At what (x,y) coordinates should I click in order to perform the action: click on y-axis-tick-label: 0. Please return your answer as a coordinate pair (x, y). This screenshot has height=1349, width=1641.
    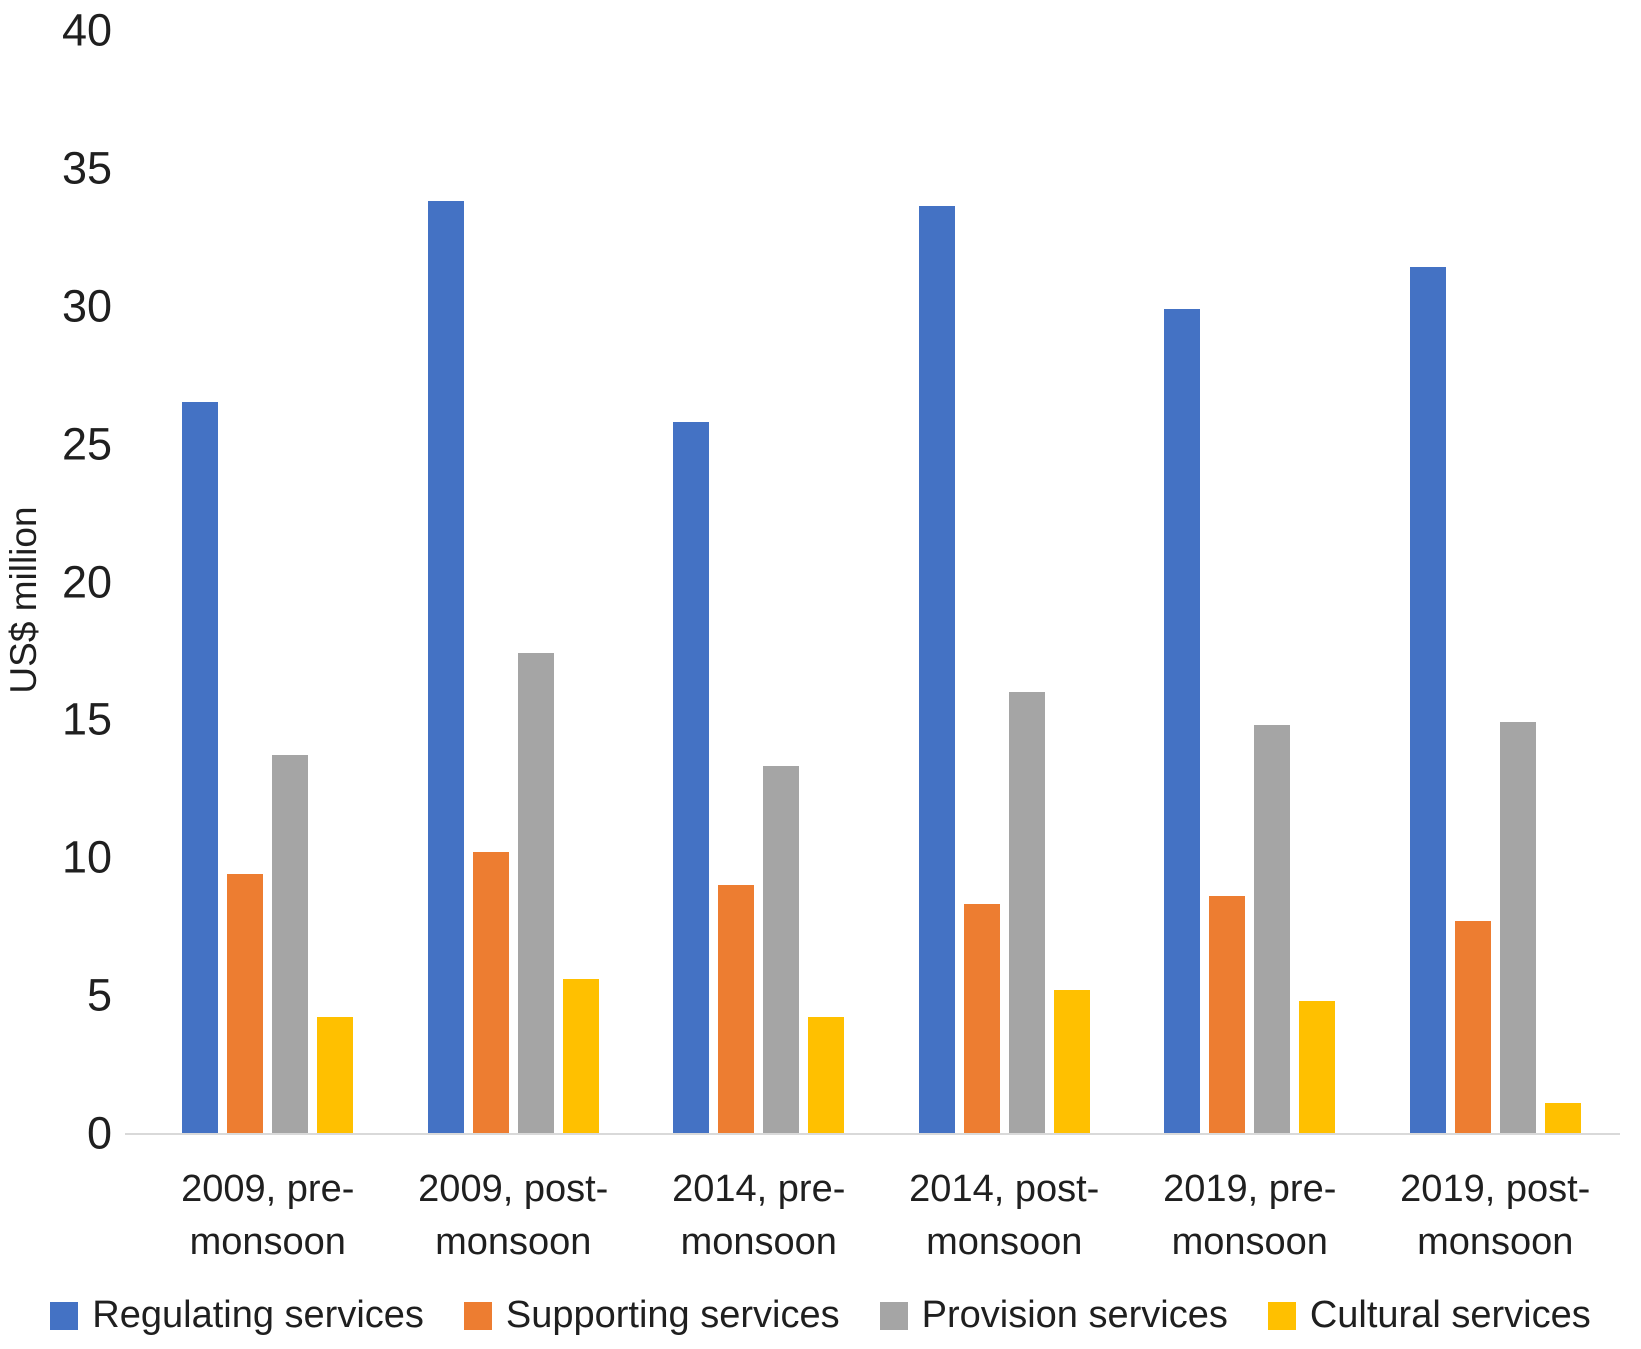
    Looking at the image, I should click on (99, 1133).